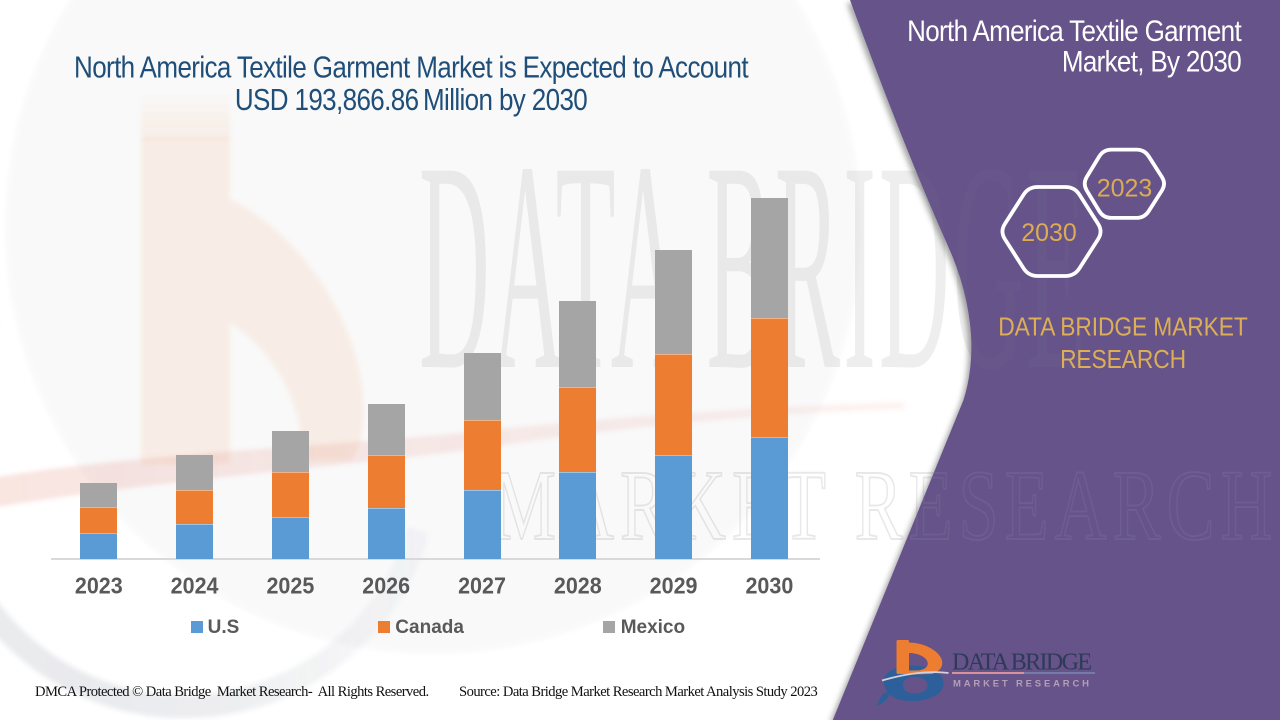 The height and width of the screenshot is (720, 1280). What do you see at coordinates (1049, 233) in the screenshot?
I see `svg-text: 2030` at bounding box center [1049, 233].